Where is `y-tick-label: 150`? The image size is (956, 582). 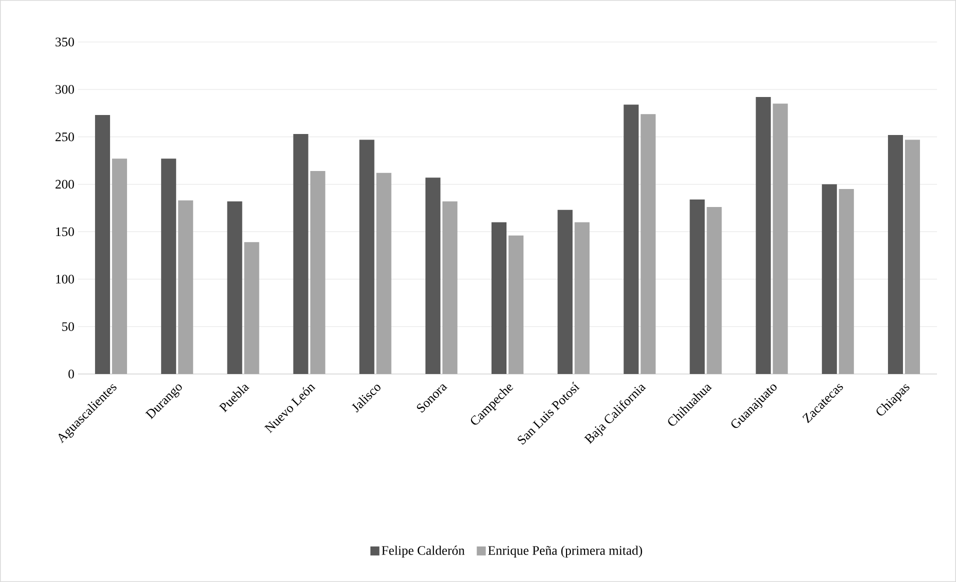 y-tick-label: 150 is located at coordinates (65, 231).